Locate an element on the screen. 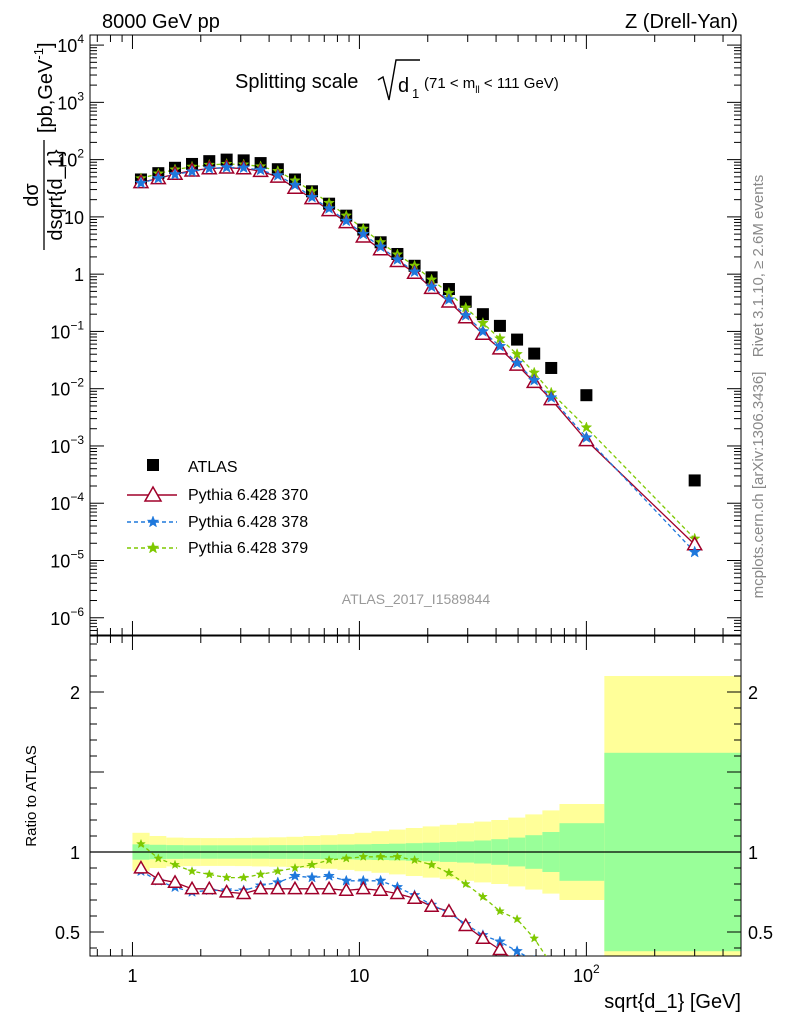 The width and height of the screenshot is (786, 1024). ratio-y-tick-label-right: 2 is located at coordinates (753, 693).